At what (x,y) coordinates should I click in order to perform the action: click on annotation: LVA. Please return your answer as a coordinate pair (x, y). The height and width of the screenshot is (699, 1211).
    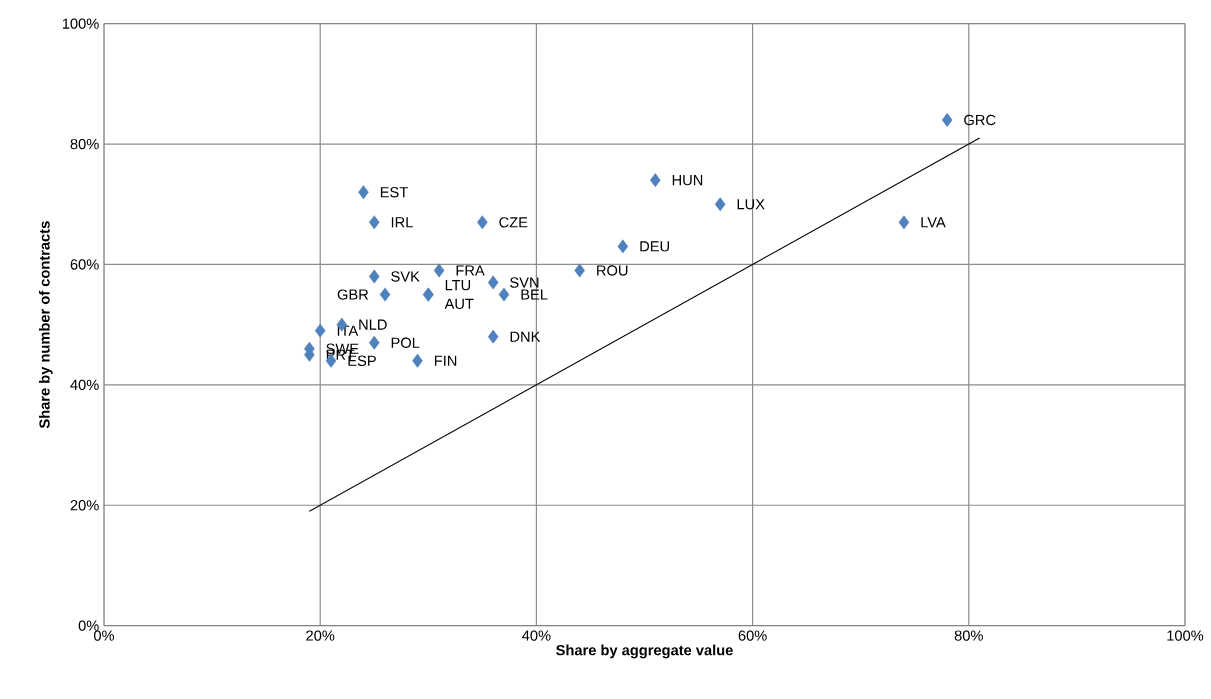
    Looking at the image, I should click on (933, 222).